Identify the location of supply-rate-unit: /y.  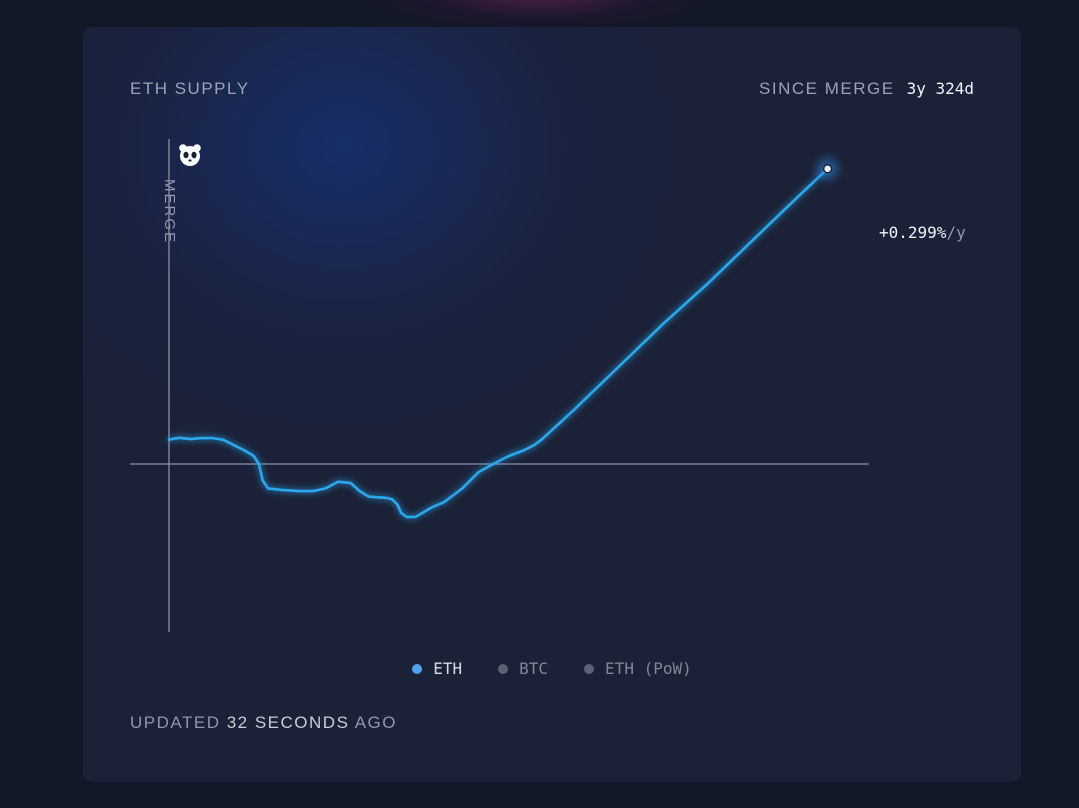
(956, 232).